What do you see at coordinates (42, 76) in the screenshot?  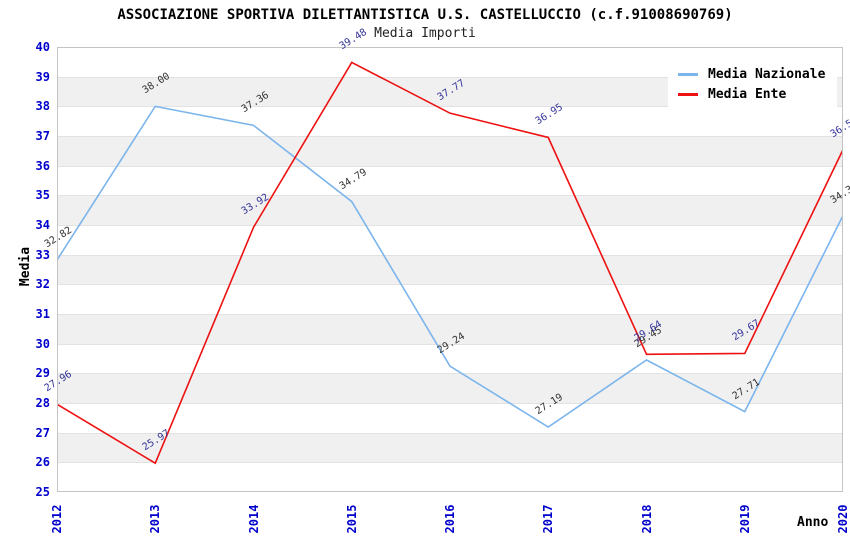 I see `y-tick-label: 39` at bounding box center [42, 76].